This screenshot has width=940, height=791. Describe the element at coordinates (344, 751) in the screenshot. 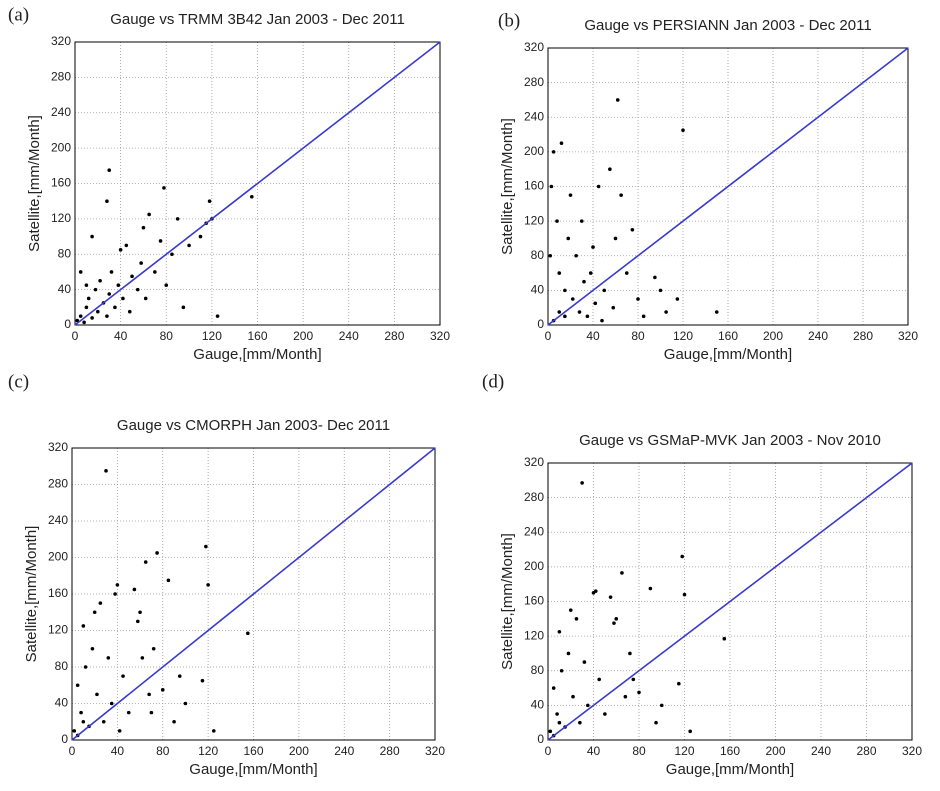

I see `x-tick-label: 240` at that location.